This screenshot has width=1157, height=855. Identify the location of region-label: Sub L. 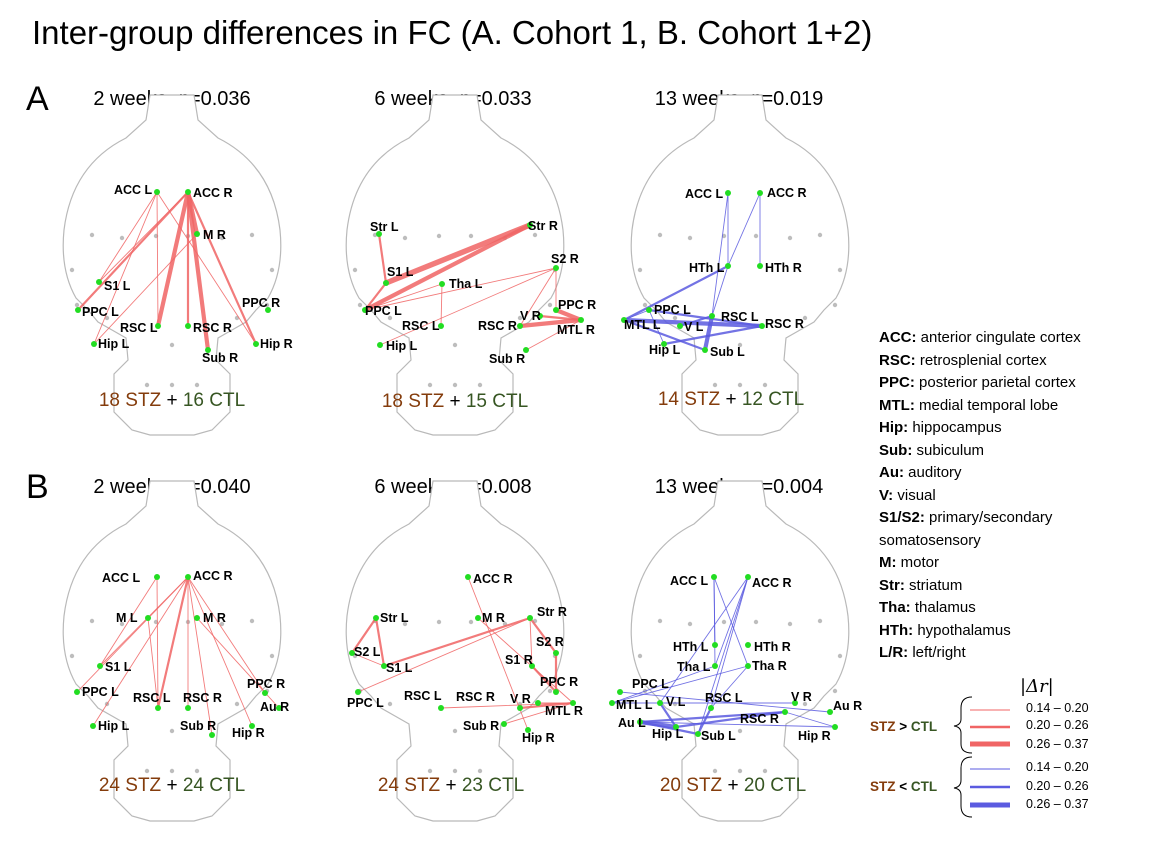
(727, 352).